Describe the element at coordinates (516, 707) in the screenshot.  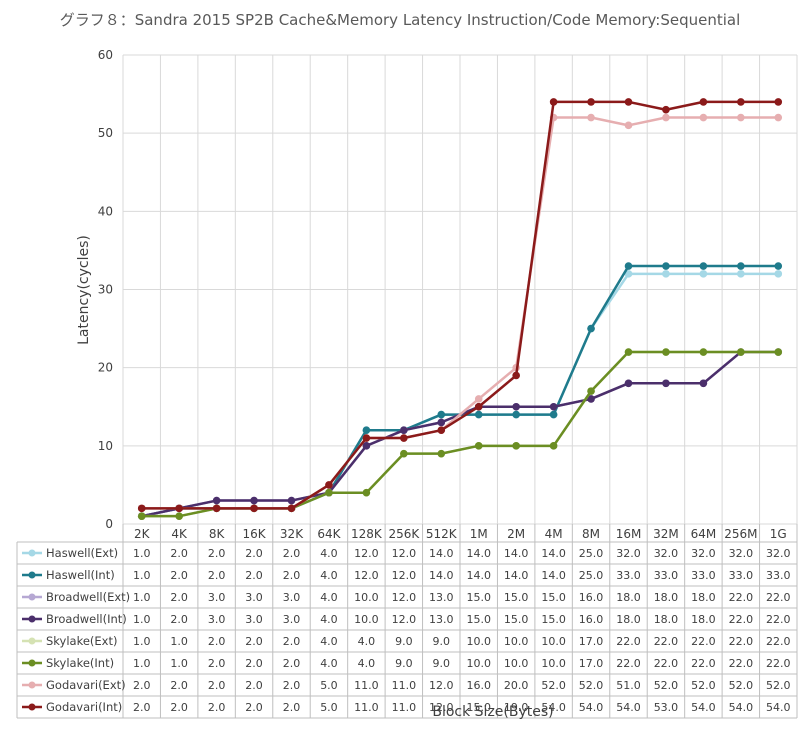
I see `table-cell-value: 19.0` at that location.